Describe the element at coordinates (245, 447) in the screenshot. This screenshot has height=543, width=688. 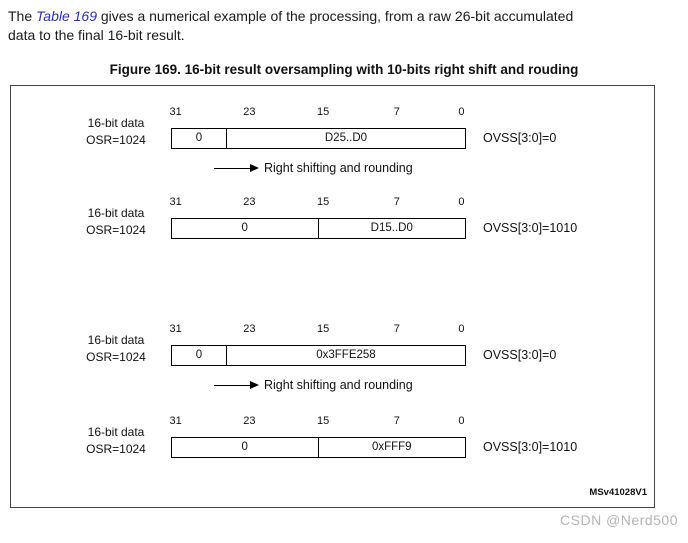
I see `row4-segment-zero: 0` at that location.